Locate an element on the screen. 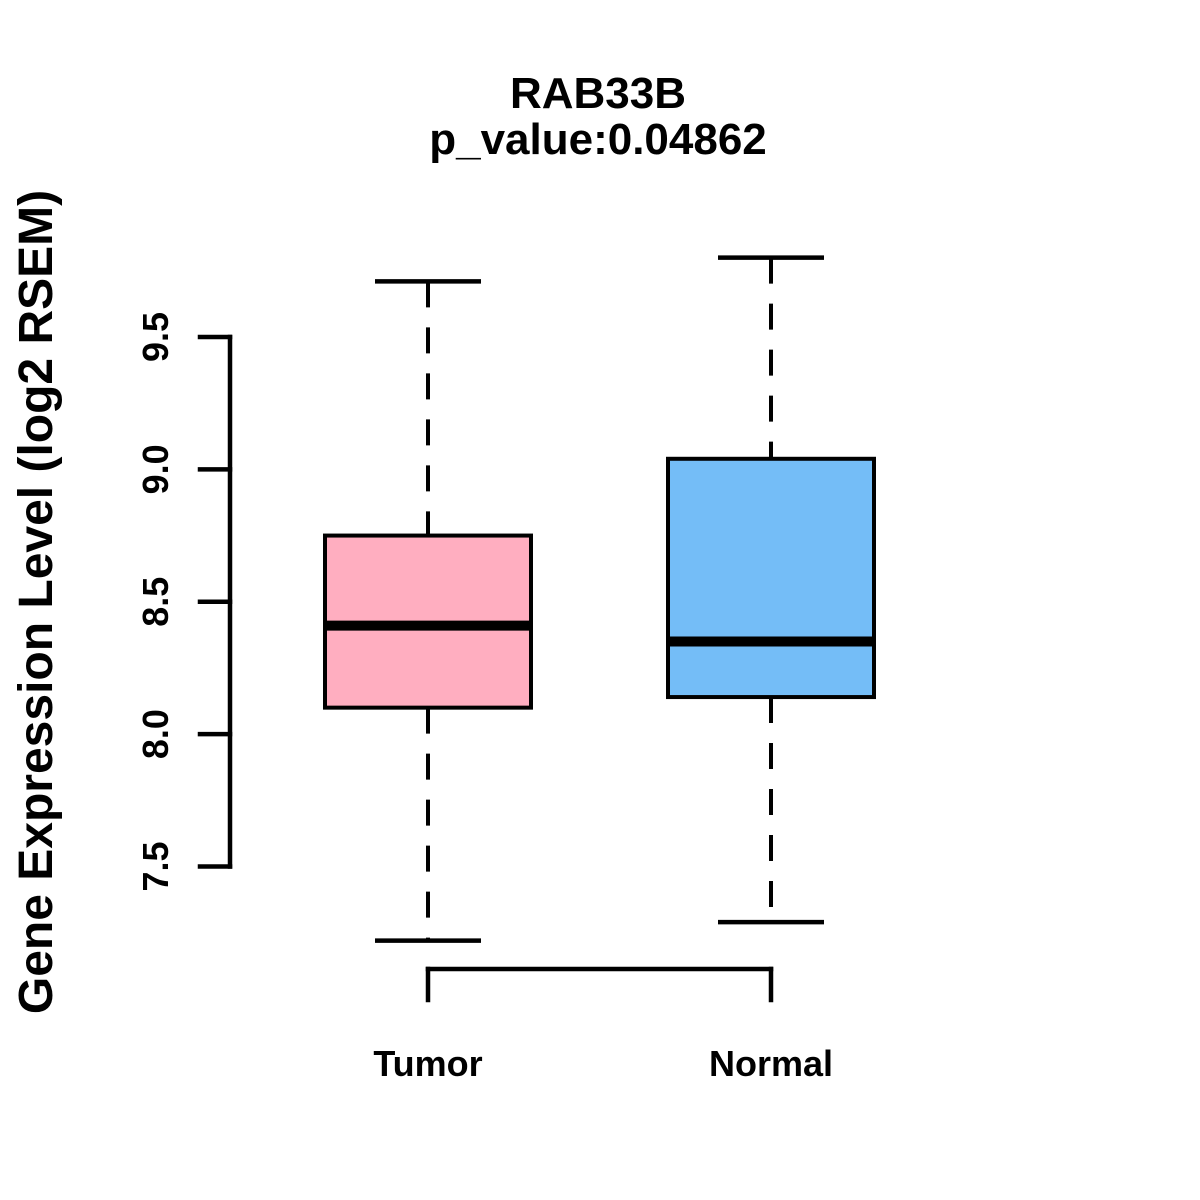  category-label-tumor: Tumor is located at coordinates (427, 1063).